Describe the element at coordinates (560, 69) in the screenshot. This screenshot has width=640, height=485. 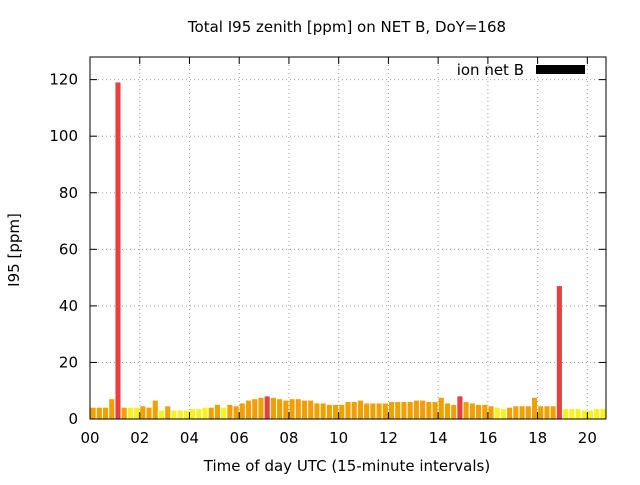
I see `legend-swatch` at that location.